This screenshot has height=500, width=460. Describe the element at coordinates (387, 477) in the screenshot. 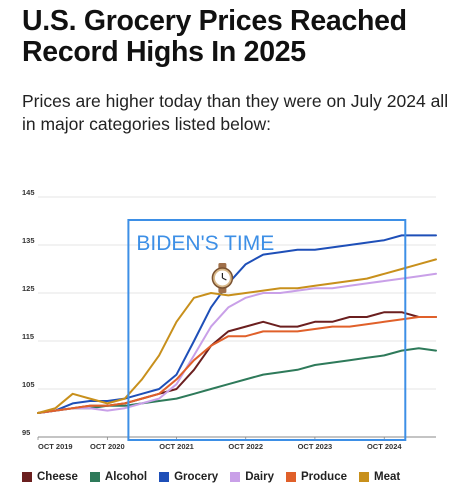

I see `legend-label: Meat` at that location.